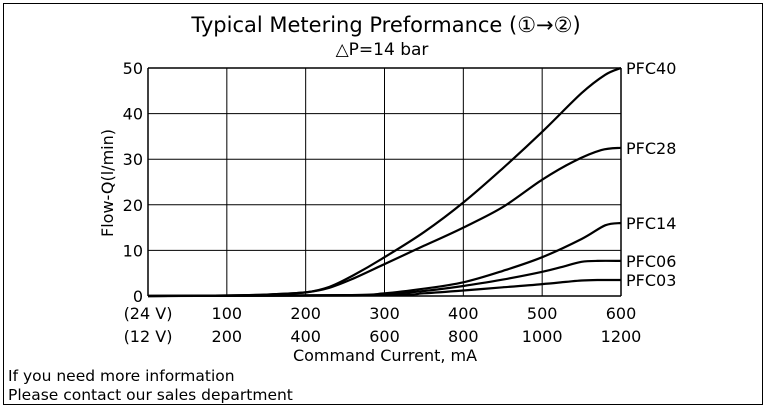 This screenshot has width=768, height=410. I want to click on y-tick-label: 30, so click(133, 159).